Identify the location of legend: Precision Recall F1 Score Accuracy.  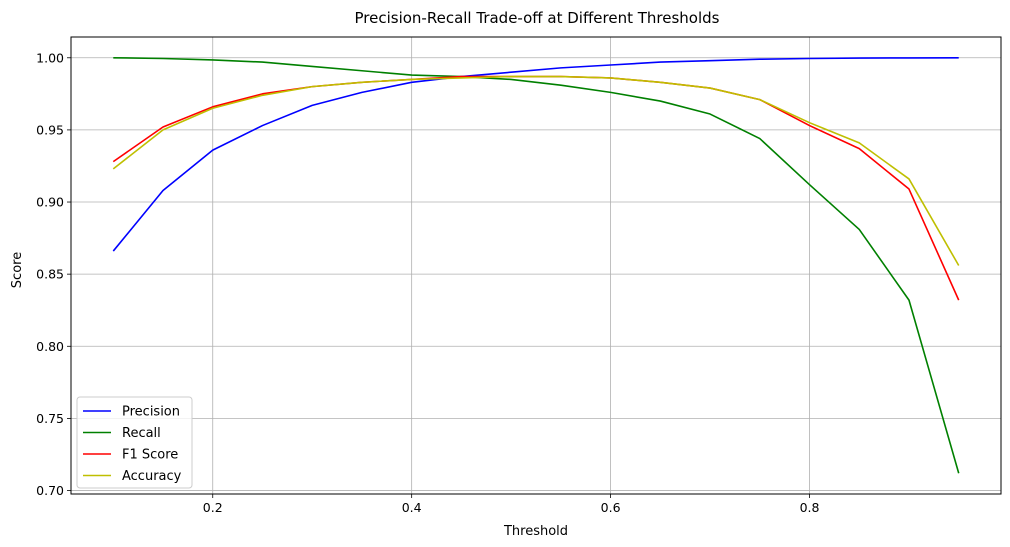
(134, 442).